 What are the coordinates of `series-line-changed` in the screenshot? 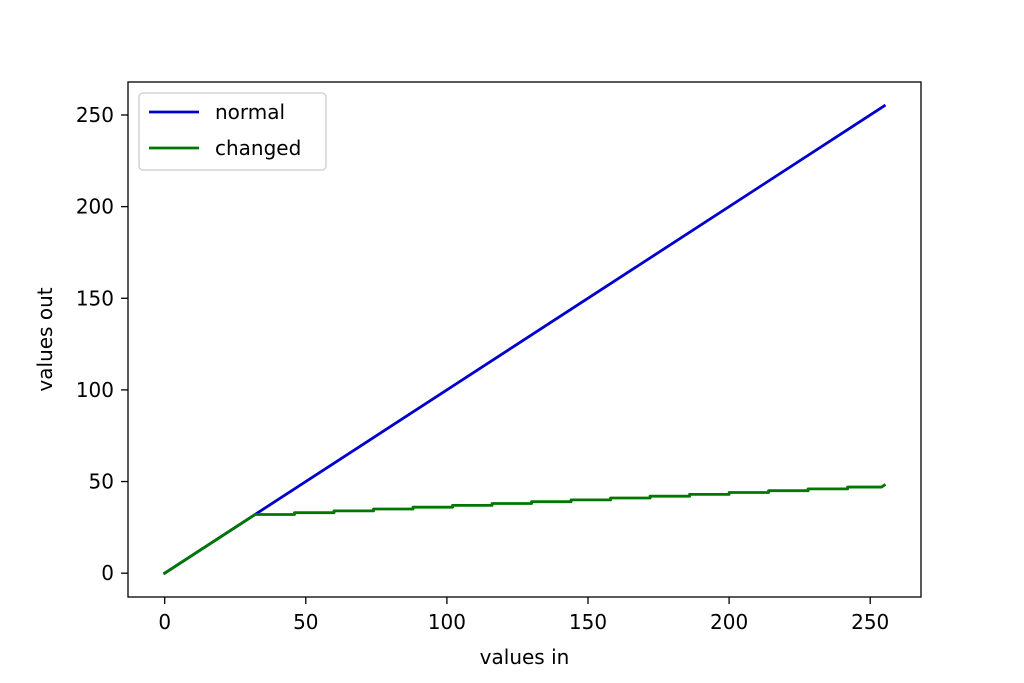 It's located at (524, 529).